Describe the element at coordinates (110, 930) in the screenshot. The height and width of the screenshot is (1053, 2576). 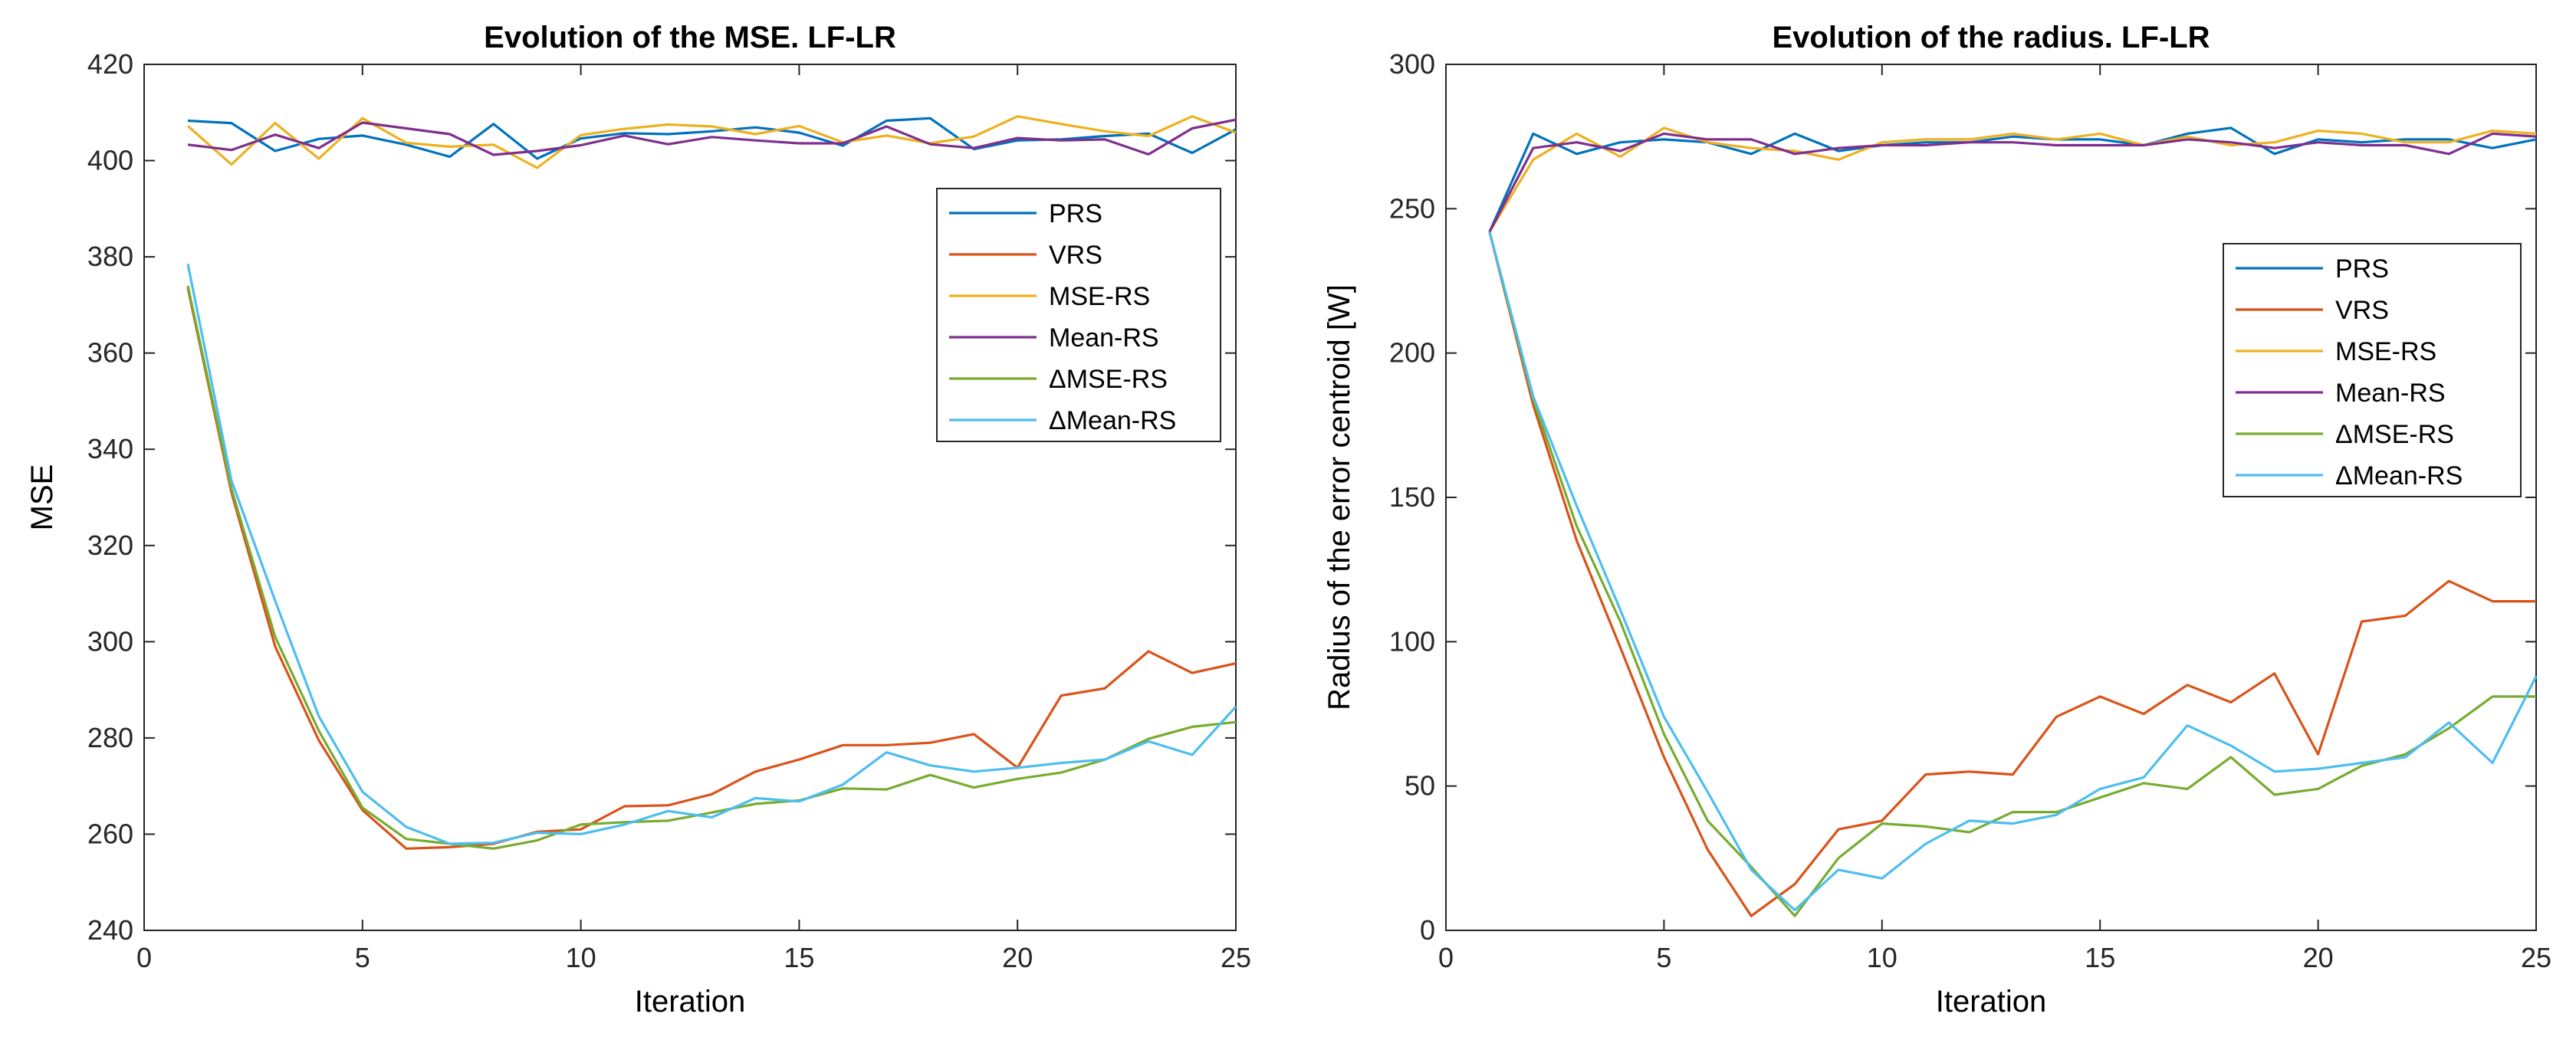
I see `y-tick-label: 240` at that location.